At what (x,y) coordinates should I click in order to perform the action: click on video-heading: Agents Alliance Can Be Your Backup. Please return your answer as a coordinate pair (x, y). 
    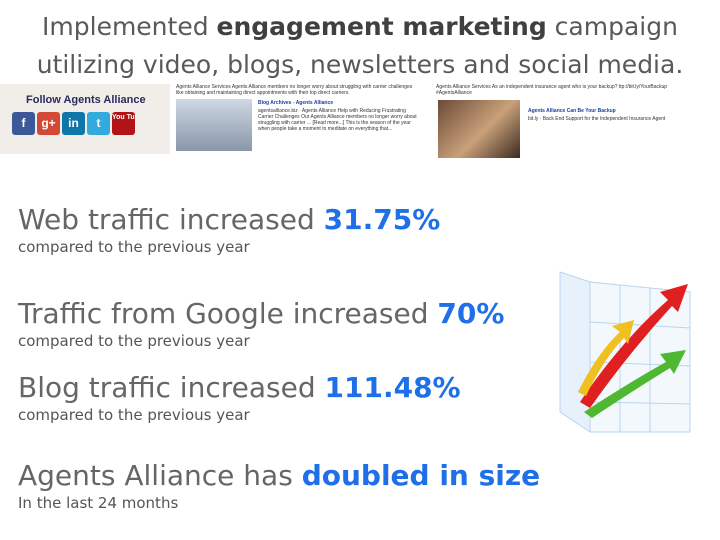
    Looking at the image, I should click on (572, 111).